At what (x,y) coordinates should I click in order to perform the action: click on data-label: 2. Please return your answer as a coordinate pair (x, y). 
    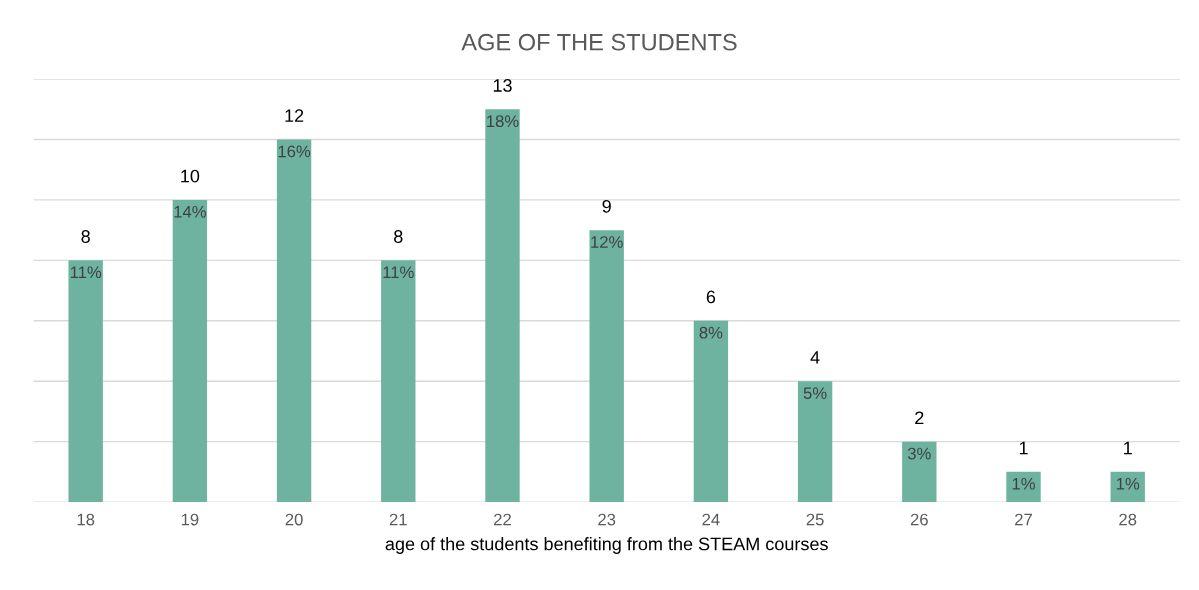
    Looking at the image, I should click on (919, 418).